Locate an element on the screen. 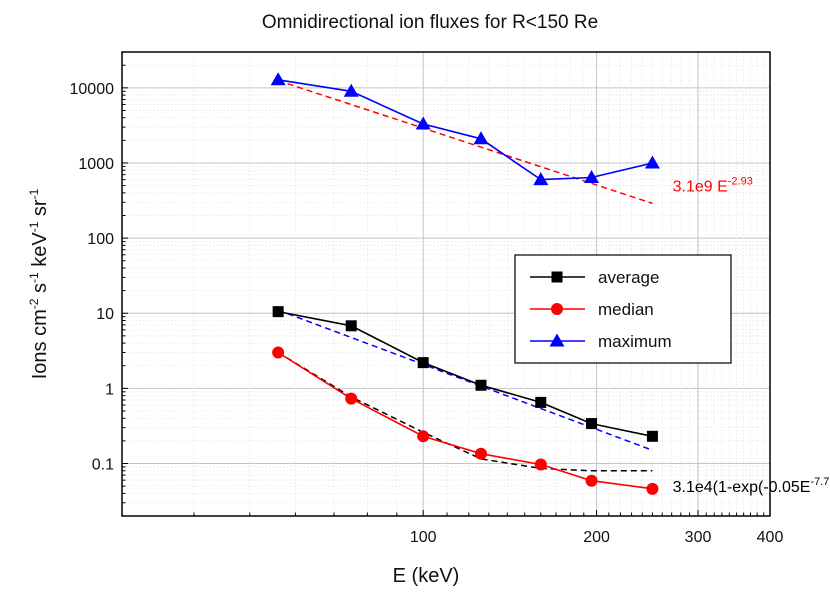 Image resolution: width=830 pixels, height=601 pixels. y-axis-label-base: Ions cm is located at coordinates (40, 344).